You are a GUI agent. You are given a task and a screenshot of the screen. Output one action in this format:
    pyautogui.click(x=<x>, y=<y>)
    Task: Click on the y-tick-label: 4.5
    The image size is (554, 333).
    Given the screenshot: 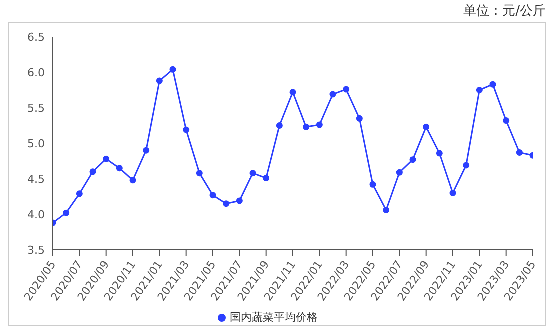 What is the action you would take?
    pyautogui.click(x=36, y=179)
    